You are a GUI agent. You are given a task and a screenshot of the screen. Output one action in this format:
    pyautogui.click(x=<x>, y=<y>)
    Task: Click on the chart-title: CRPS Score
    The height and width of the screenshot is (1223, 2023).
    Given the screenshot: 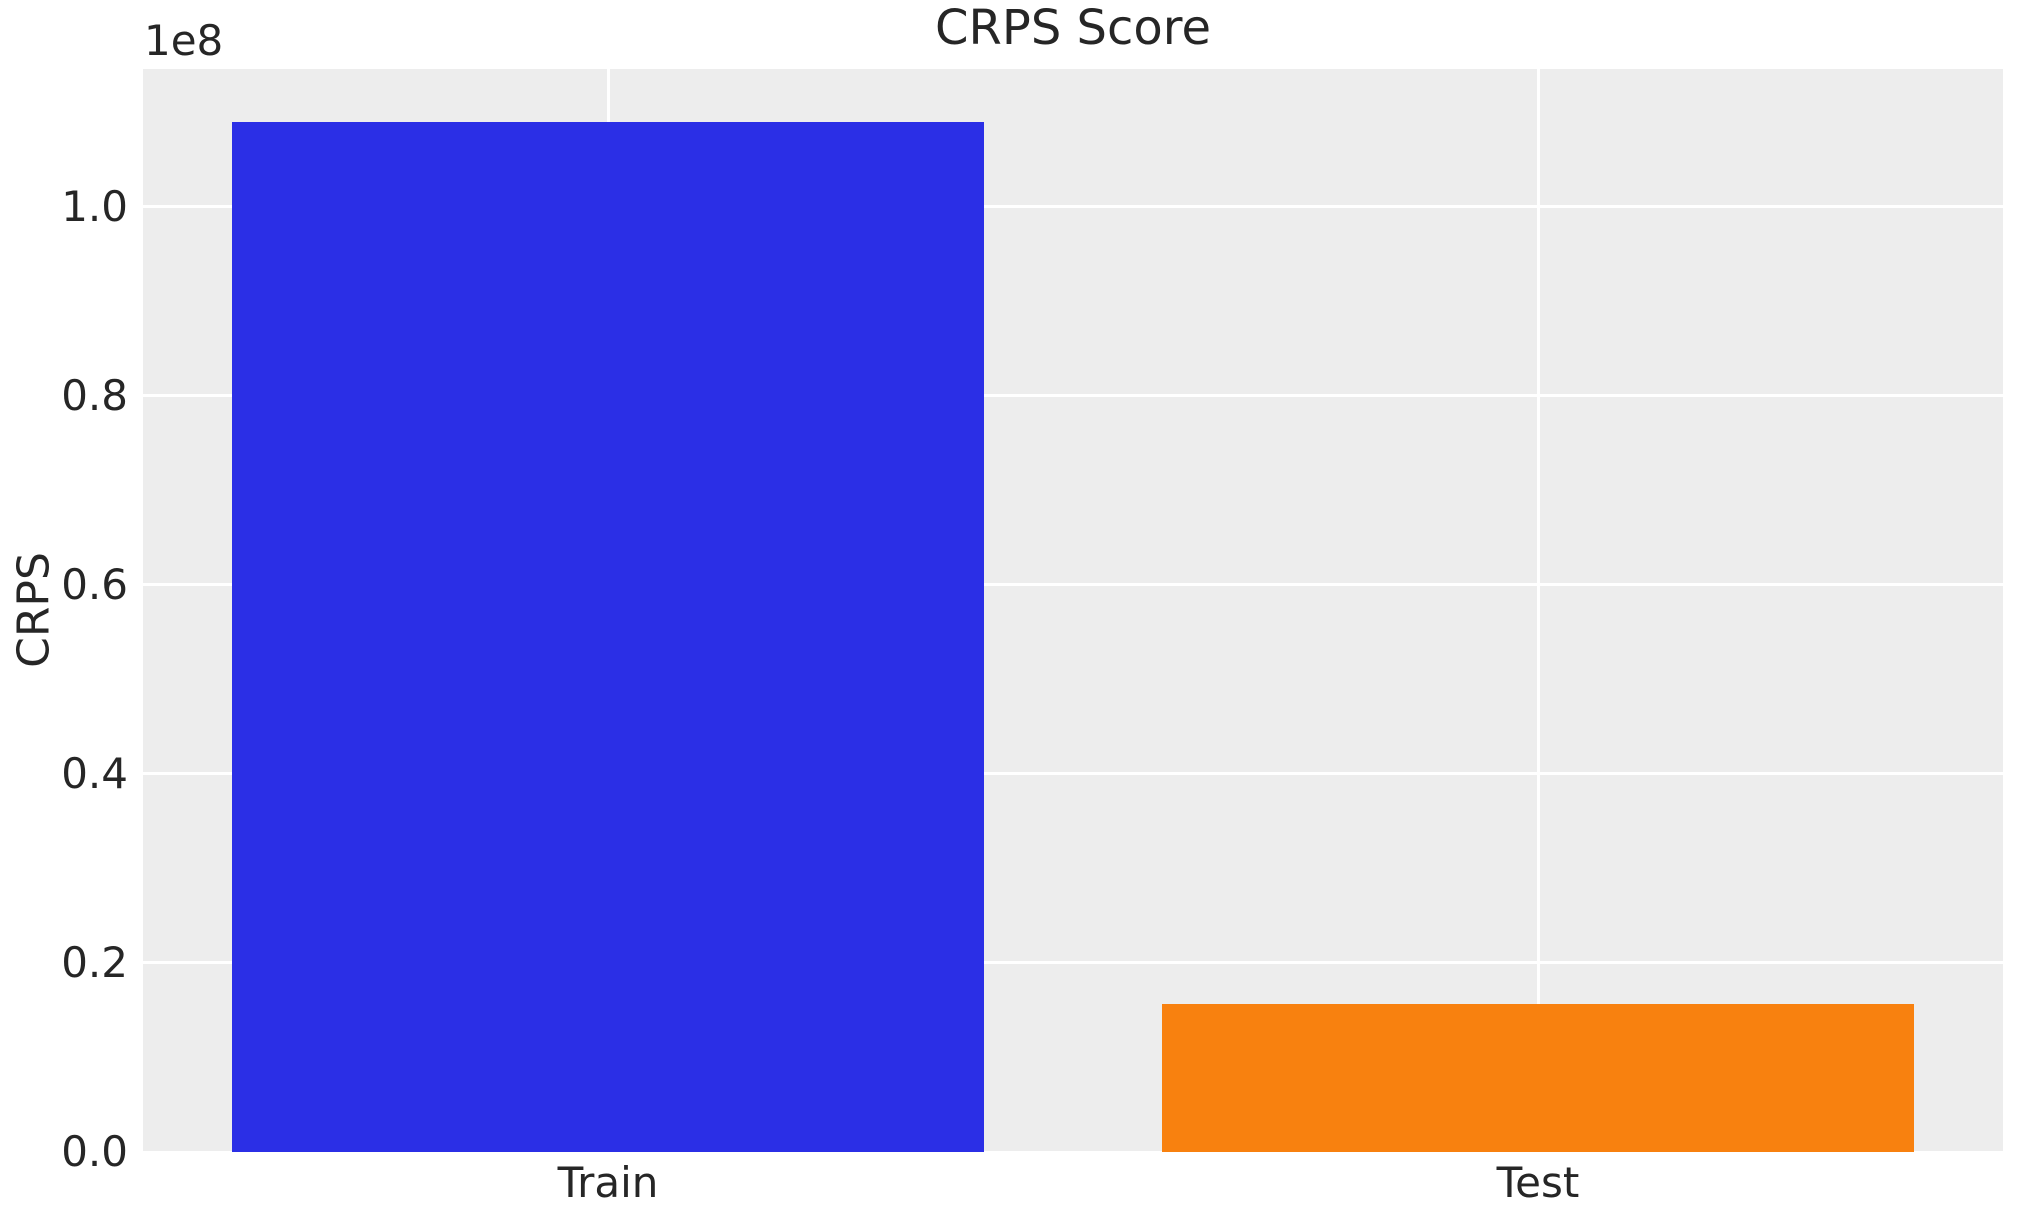 What is the action you would take?
    pyautogui.click(x=1073, y=28)
    